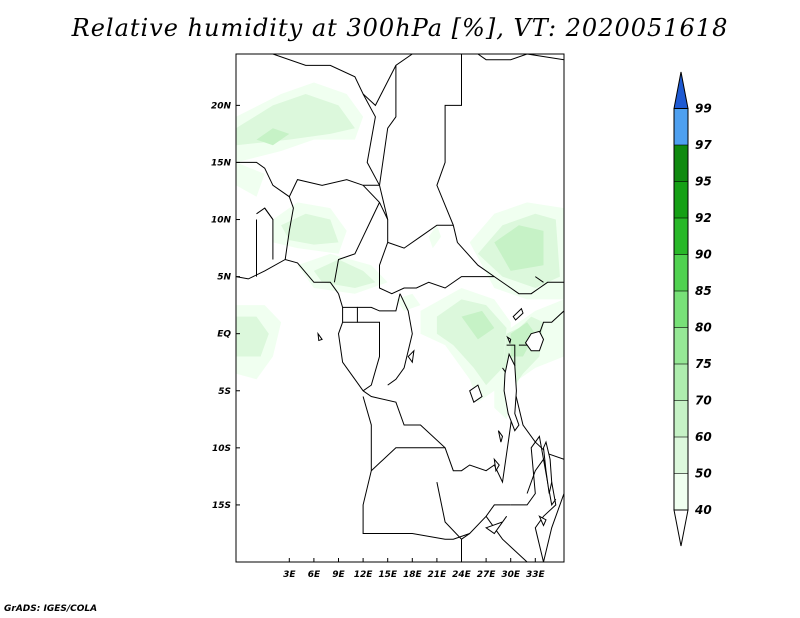  What do you see at coordinates (681, 90) in the screenshot?
I see `colorbar-high-arrow` at bounding box center [681, 90].